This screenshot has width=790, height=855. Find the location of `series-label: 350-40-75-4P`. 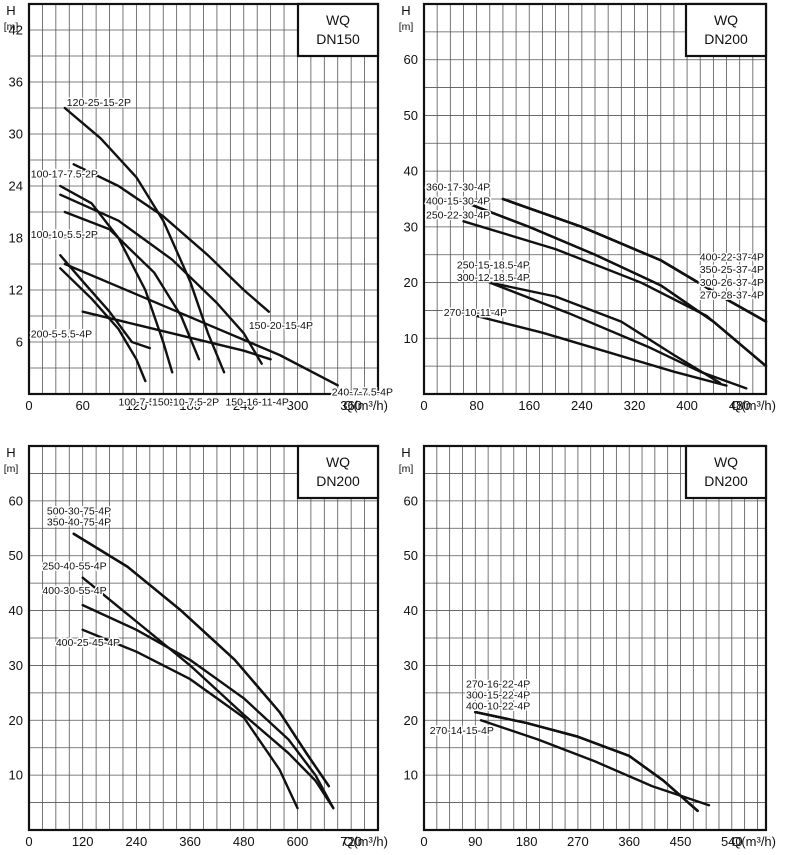

series-label: 350-40-75-4P is located at coordinates (79, 523).